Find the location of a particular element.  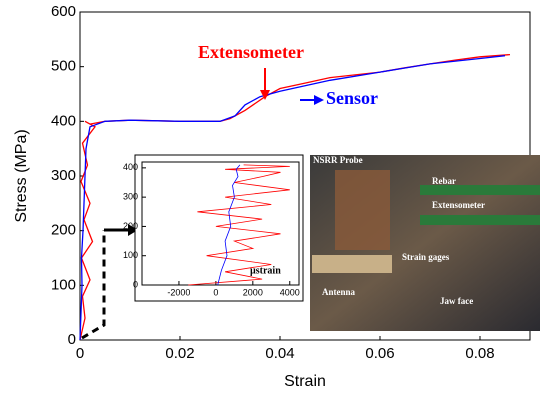

inset-frame is located at coordinates (219, 228).